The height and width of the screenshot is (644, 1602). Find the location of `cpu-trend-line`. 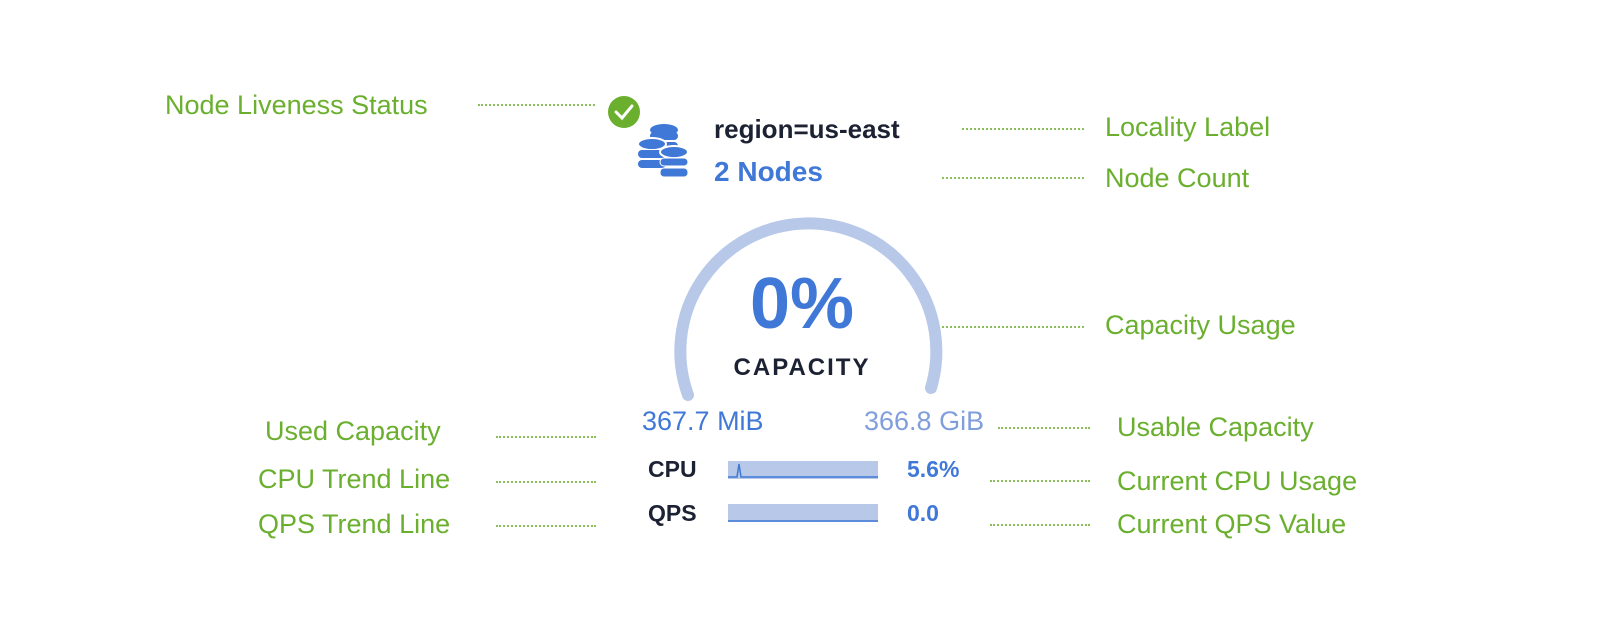

cpu-trend-line is located at coordinates (803, 470).